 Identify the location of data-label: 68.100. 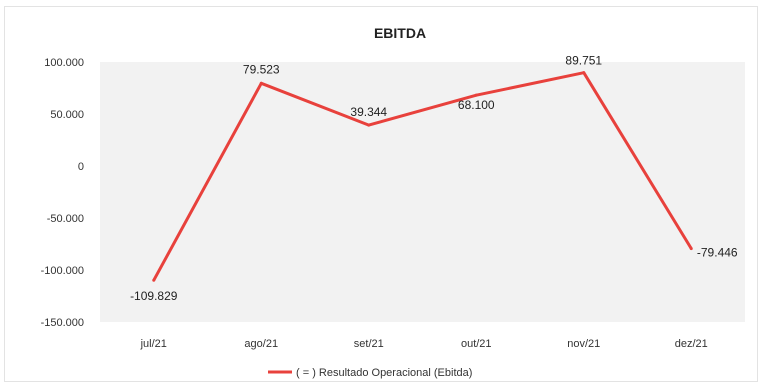
(476, 105).